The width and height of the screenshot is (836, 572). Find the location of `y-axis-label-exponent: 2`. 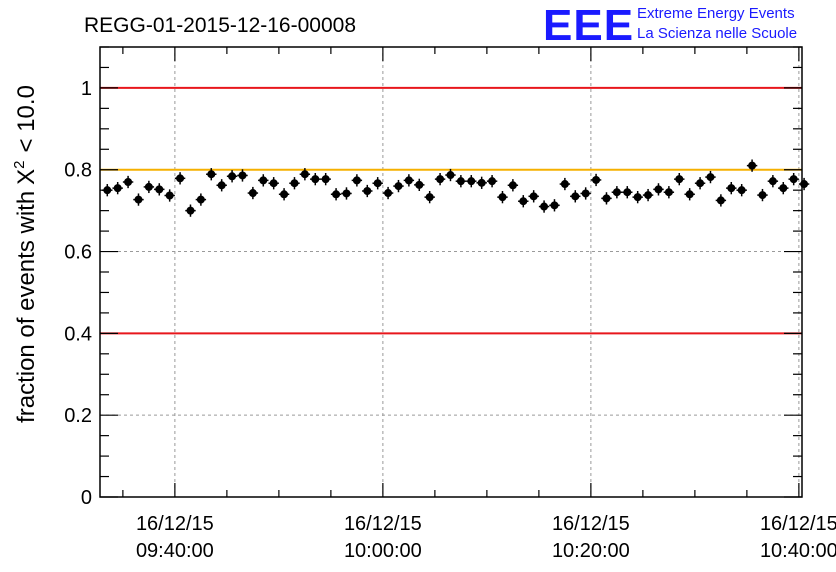

y-axis-label-exponent: 2 is located at coordinates (19, 164).